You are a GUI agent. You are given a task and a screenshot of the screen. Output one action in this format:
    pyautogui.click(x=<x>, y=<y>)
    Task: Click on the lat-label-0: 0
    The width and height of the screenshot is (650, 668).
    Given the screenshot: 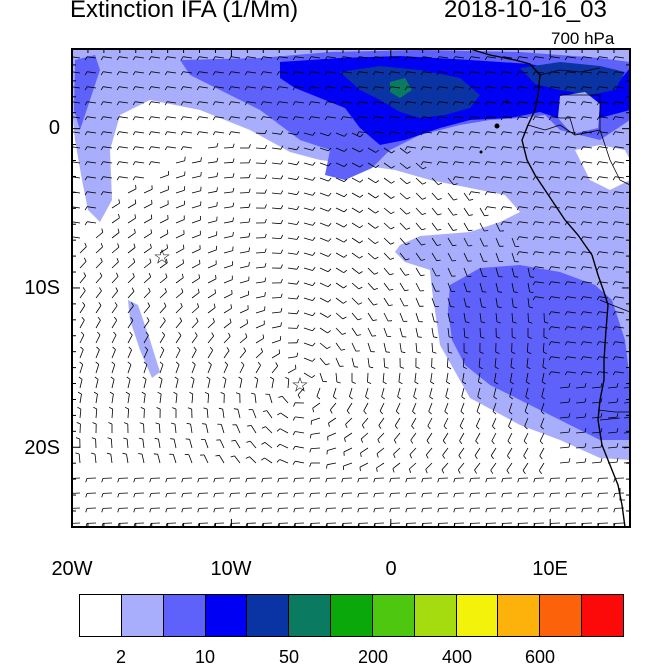 What is the action you would take?
    pyautogui.click(x=30, y=128)
    